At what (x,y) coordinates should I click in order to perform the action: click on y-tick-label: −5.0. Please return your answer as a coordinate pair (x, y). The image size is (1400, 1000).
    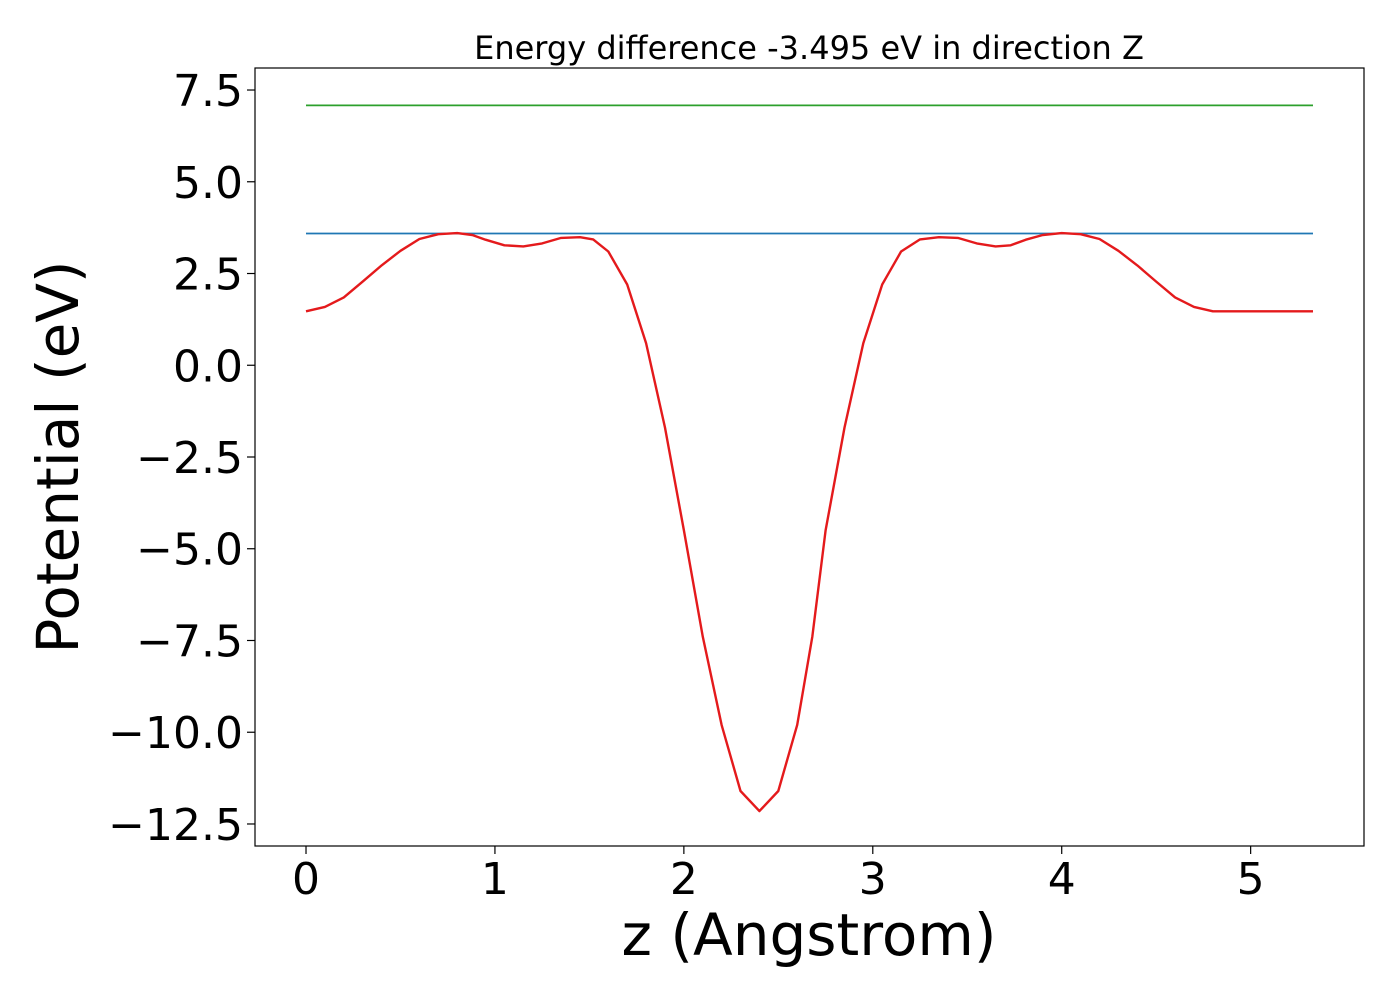
    Looking at the image, I should click on (189, 550).